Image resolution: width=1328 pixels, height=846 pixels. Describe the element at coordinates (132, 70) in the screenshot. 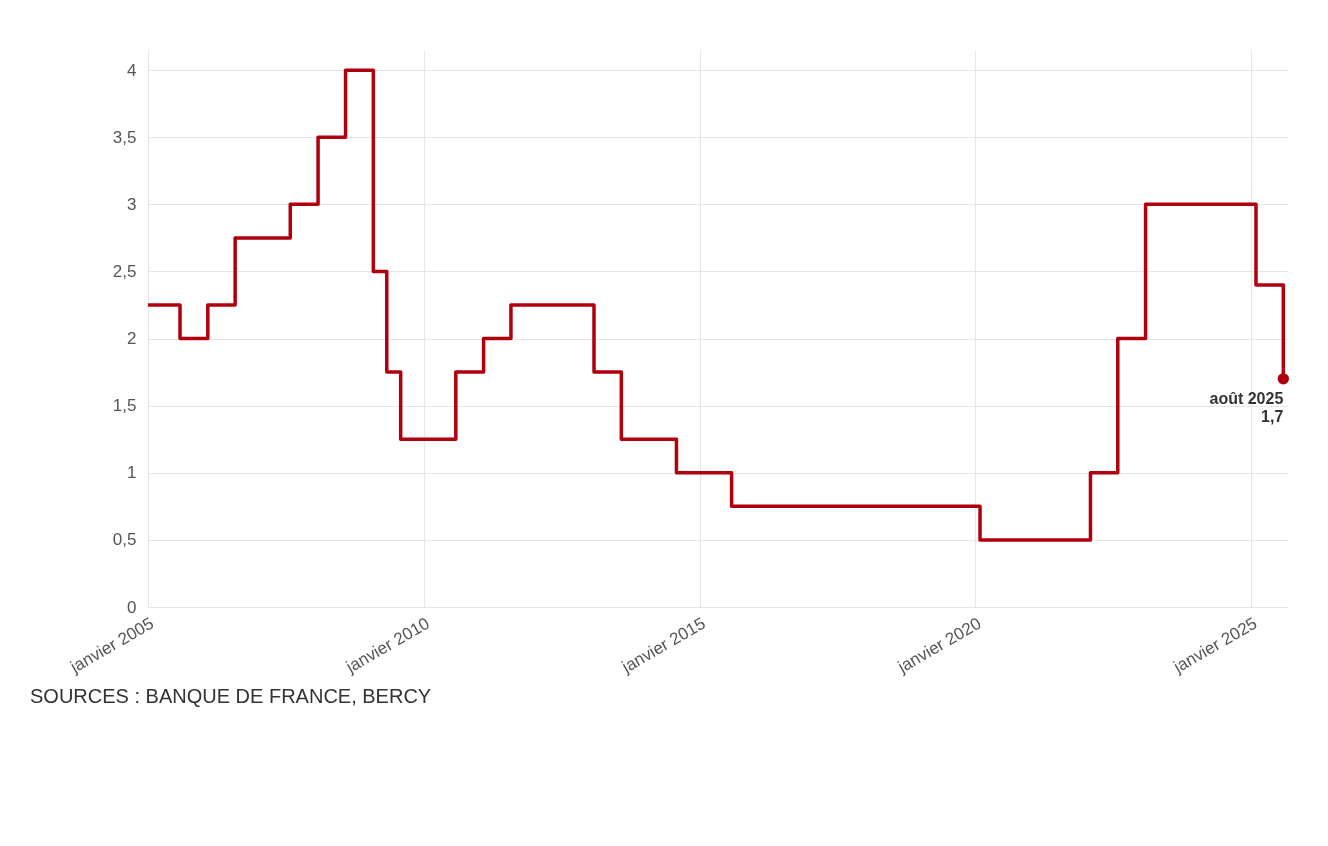

I see `y-tick-label: 4` at that location.